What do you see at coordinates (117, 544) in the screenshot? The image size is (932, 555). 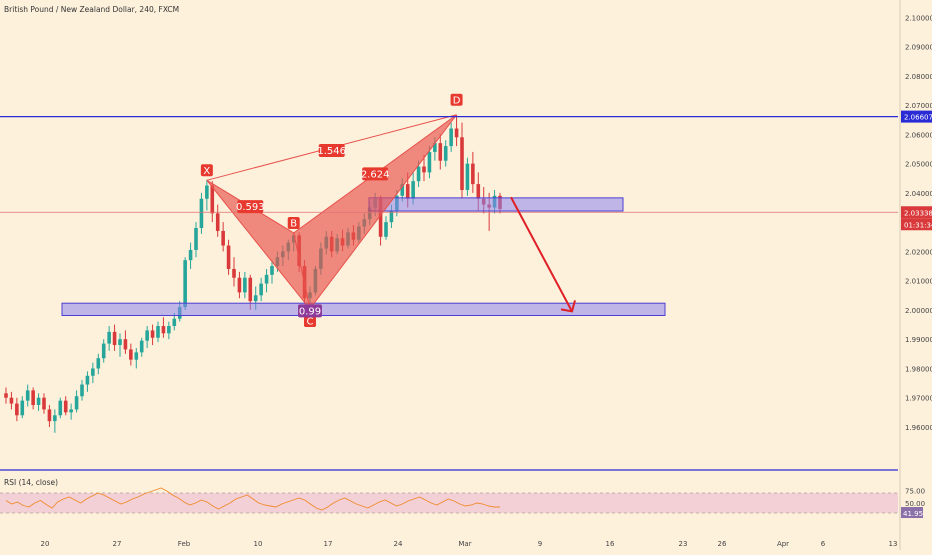 I see `time-tick: 27` at bounding box center [117, 544].